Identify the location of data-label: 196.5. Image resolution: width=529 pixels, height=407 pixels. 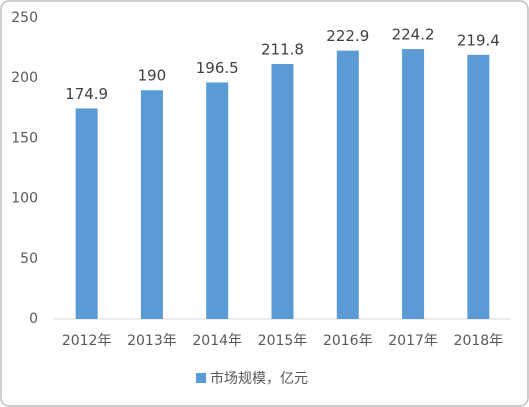
(217, 68).